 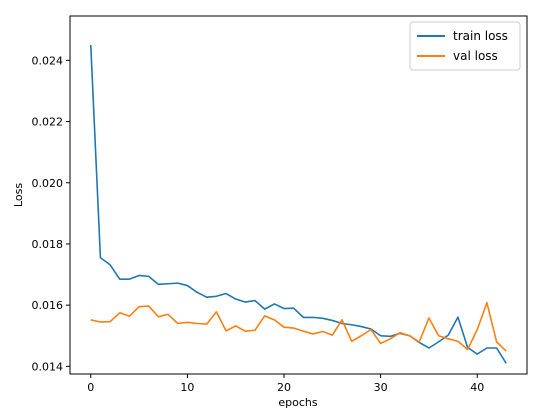 What do you see at coordinates (90, 387) in the screenshot?
I see `x-tick-label: 0` at bounding box center [90, 387].